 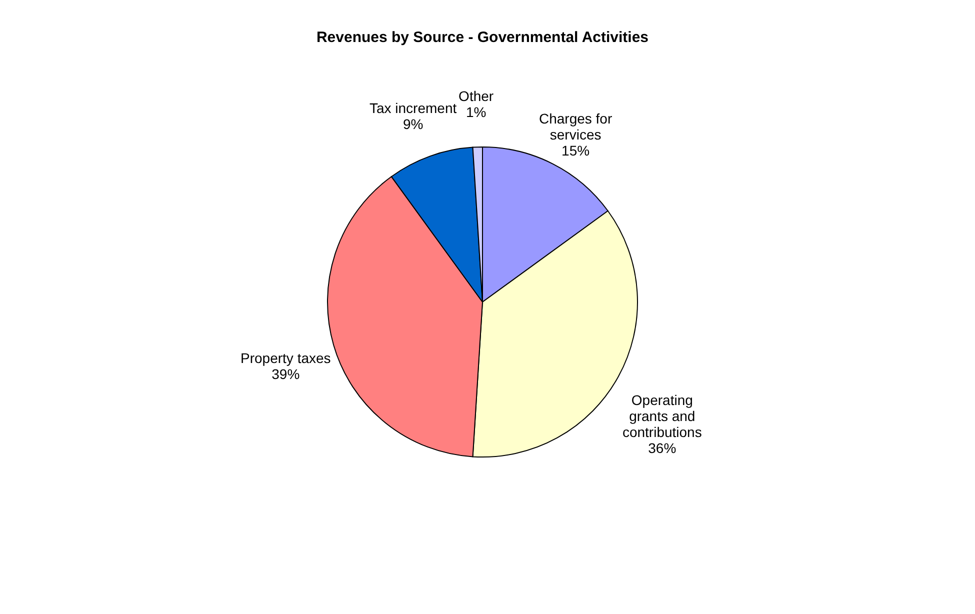 What do you see at coordinates (482, 37) in the screenshot?
I see `chart-title: Revenues by Source - Governmental Activities` at bounding box center [482, 37].